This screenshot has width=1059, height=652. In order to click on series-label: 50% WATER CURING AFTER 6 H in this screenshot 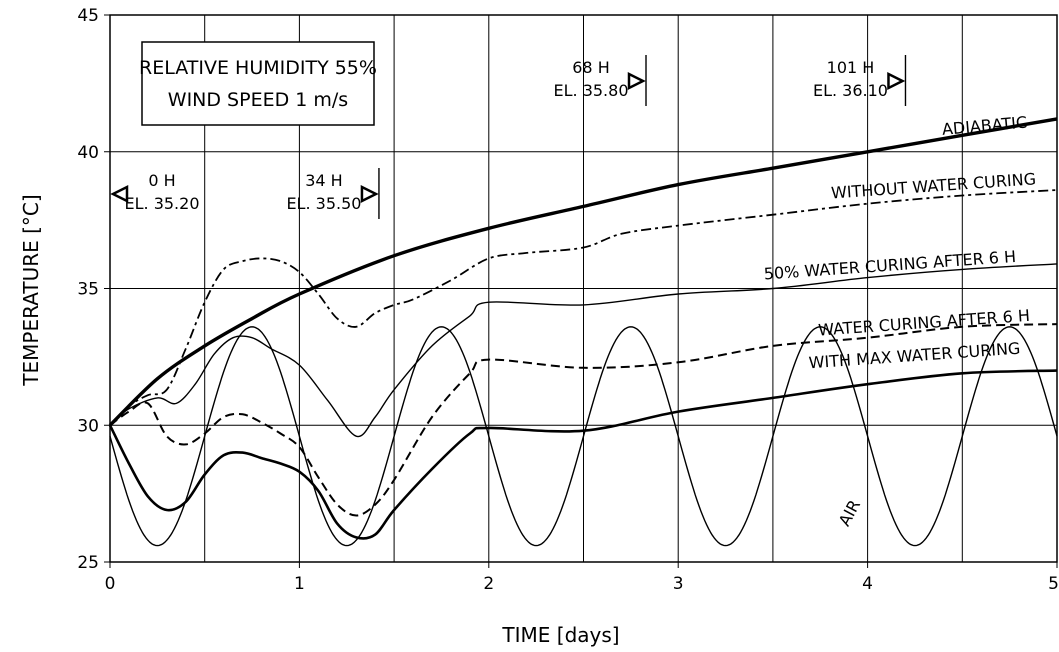, I will do `click(890, 265)`.